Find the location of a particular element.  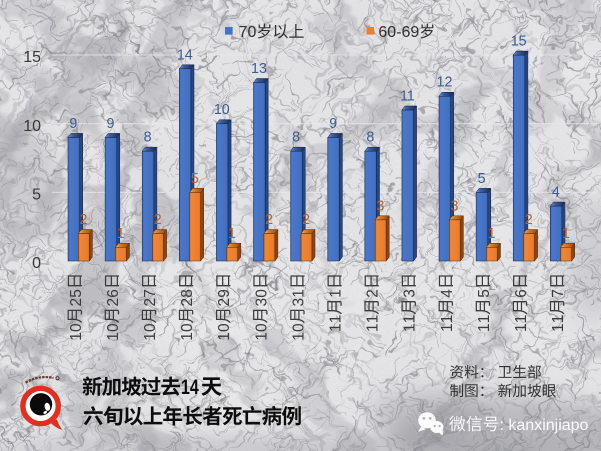

svg-text: 11 is located at coordinates (407, 97).